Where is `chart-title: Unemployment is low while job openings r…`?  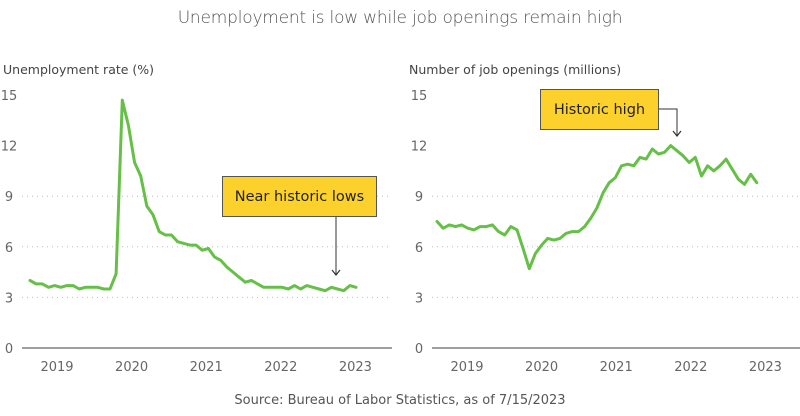
chart-title: Unemployment is low while job openings r… is located at coordinates (400, 18).